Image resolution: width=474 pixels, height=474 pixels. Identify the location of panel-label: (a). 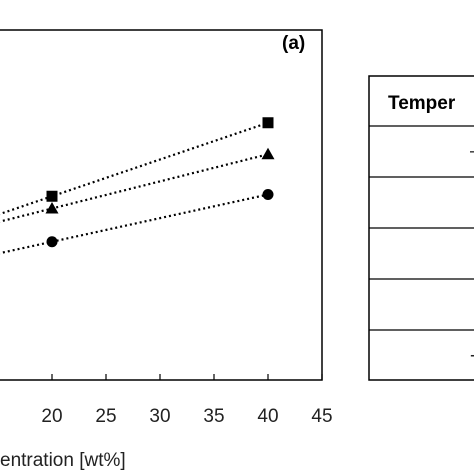
(293, 43).